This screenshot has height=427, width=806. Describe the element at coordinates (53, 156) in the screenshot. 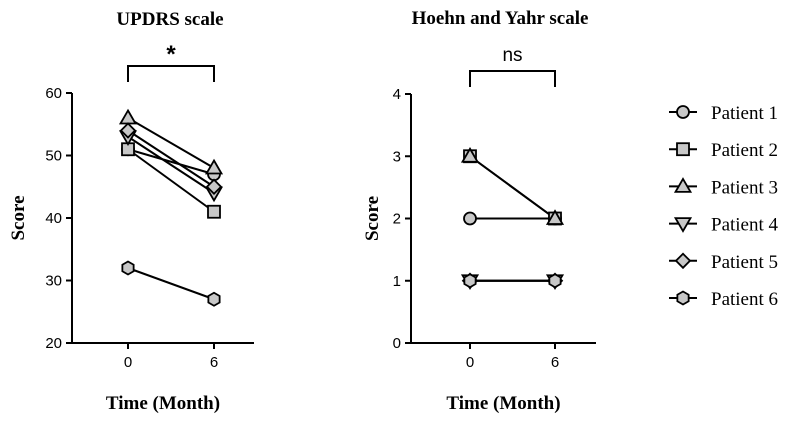

I see `y-tick-label: 50` at that location.